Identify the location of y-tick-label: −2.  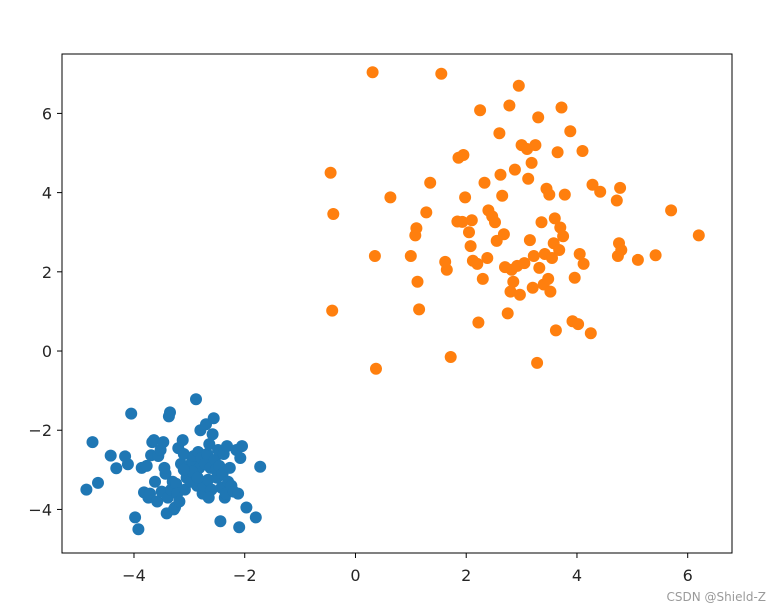
(40, 430).